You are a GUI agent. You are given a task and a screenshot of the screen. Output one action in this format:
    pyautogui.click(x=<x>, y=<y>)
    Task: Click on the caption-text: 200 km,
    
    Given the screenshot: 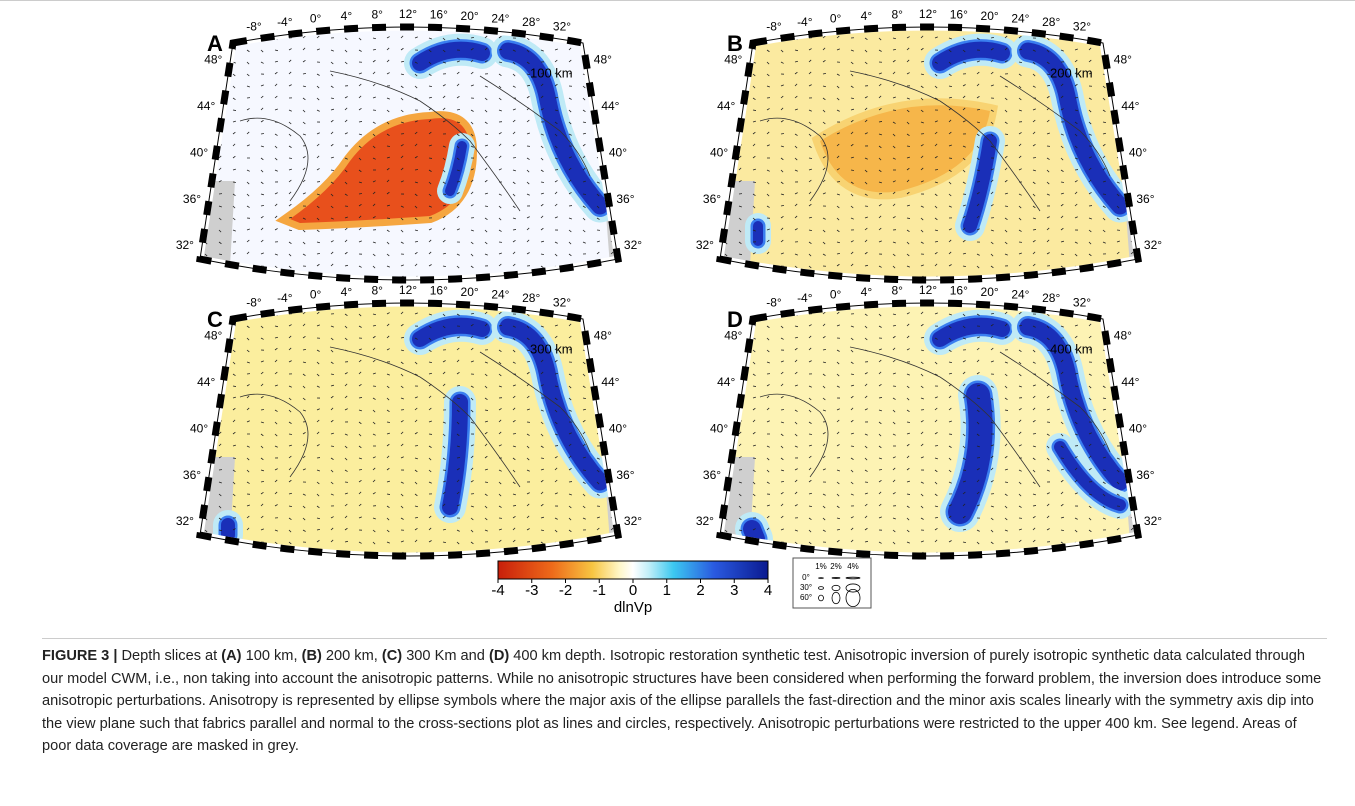 What is the action you would take?
    pyautogui.click(x=351, y=656)
    